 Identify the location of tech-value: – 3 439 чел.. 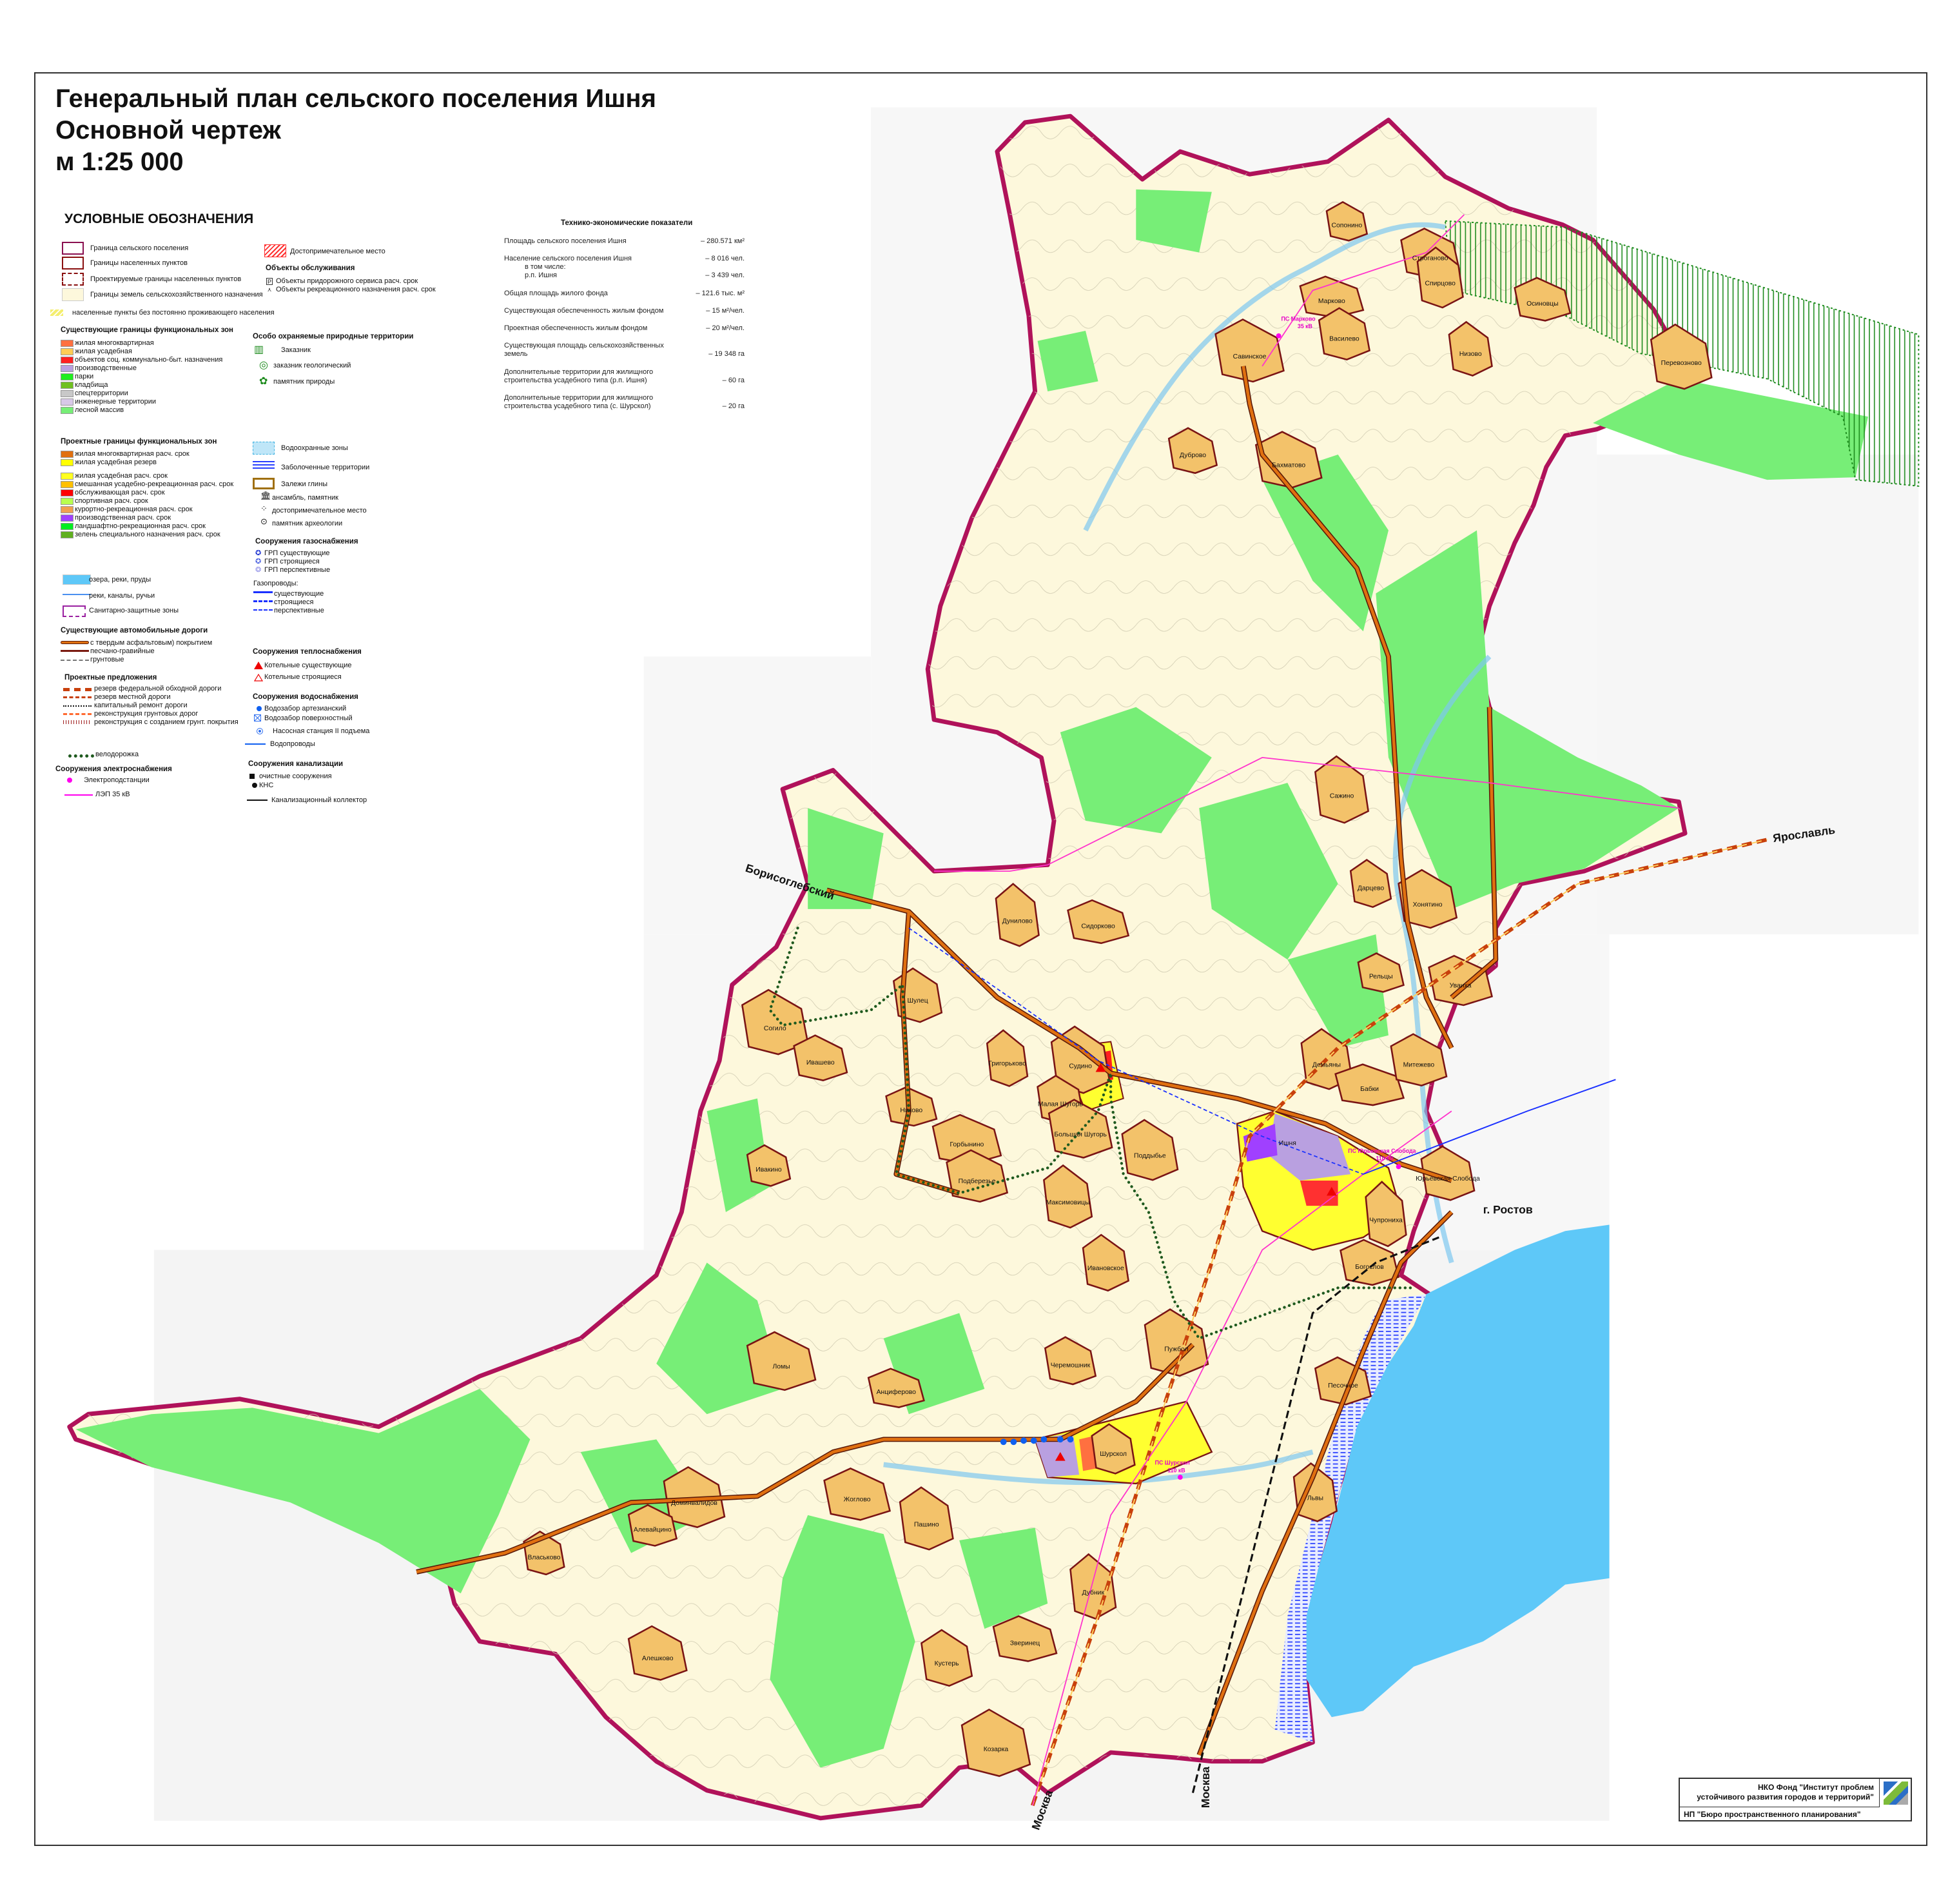
(725, 275).